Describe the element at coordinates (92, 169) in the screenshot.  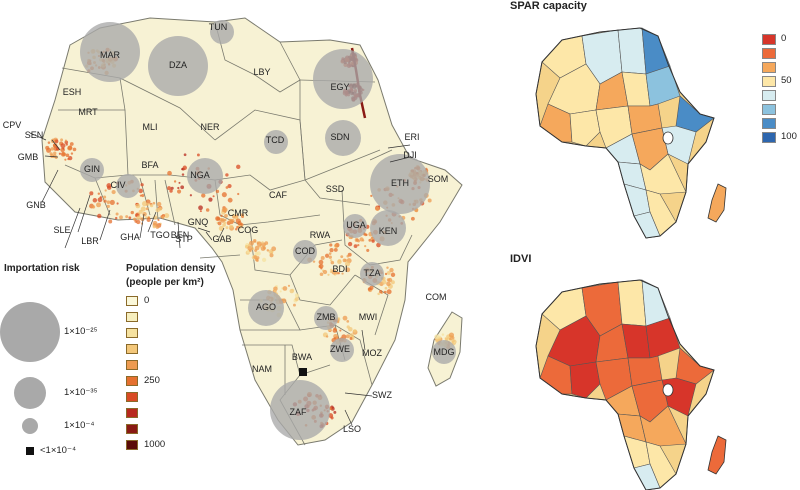
I see `country-label-gin: GIN` at that location.